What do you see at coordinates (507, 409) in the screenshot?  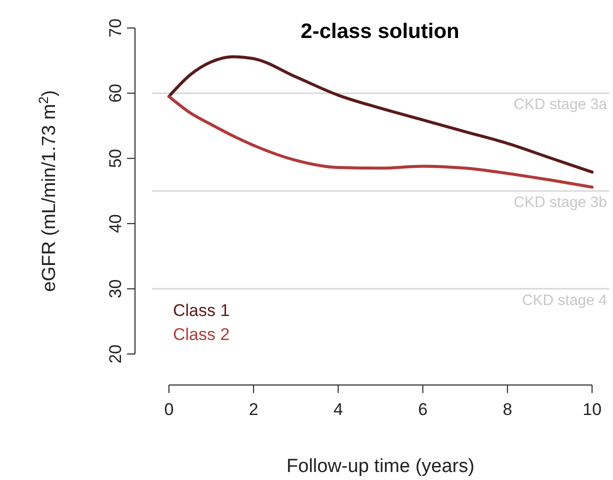 I see `x-tick-label: 8` at bounding box center [507, 409].